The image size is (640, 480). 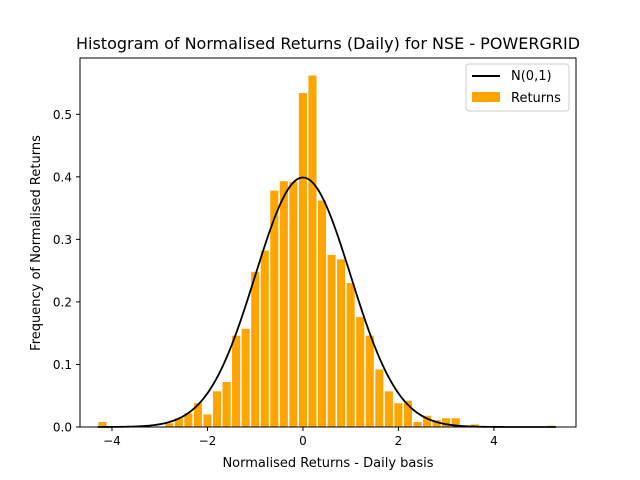 I want to click on y-tick-label: 0.3, so click(x=62, y=240).